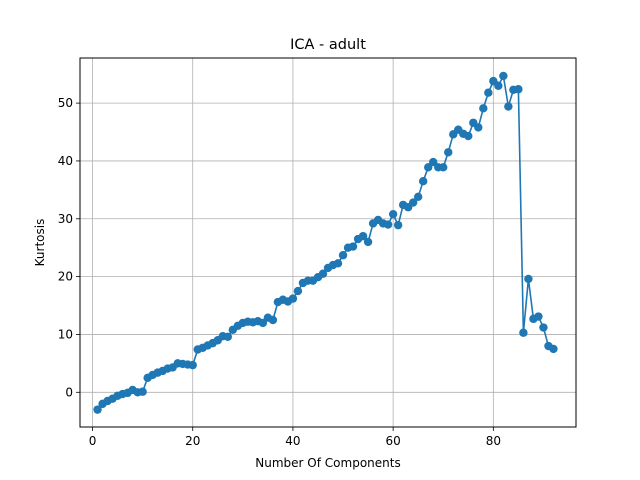 This screenshot has width=640, height=480. I want to click on chart-title: ICA - adult, so click(328, 45).